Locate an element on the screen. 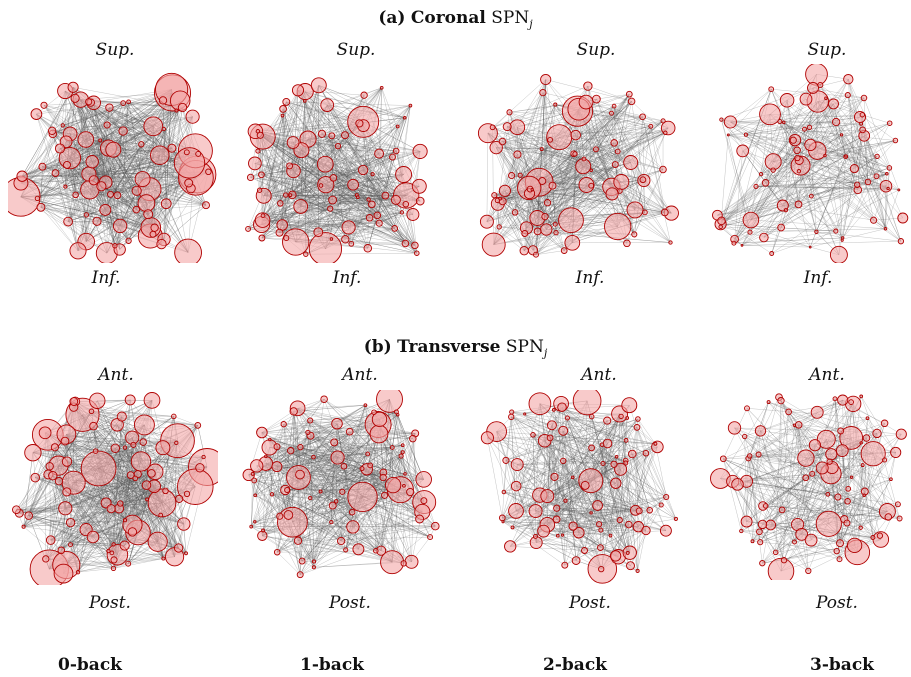  coronal-inf-label-2: Inf. is located at coordinates (590, 278).